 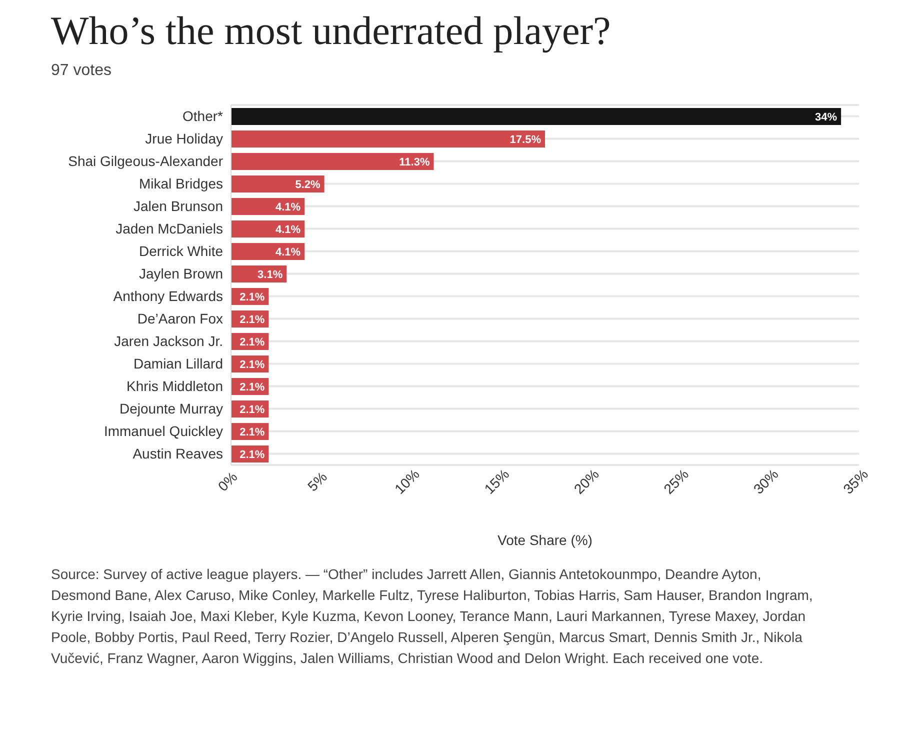 What do you see at coordinates (526, 140) in the screenshot?
I see `data-label: 17.5%` at bounding box center [526, 140].